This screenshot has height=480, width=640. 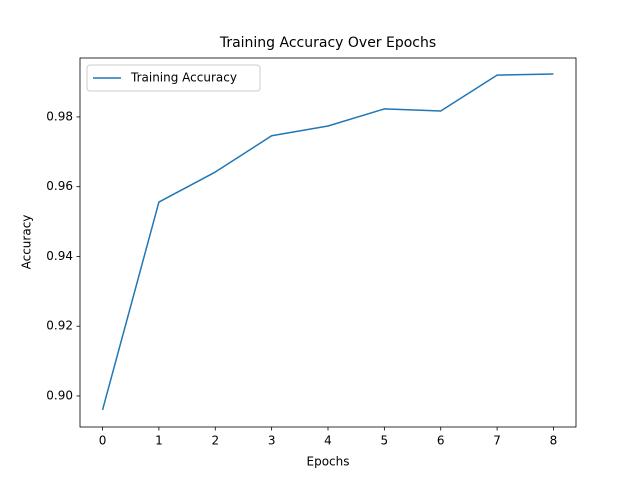 I want to click on y-tick-label: 0.98, so click(x=59, y=116).